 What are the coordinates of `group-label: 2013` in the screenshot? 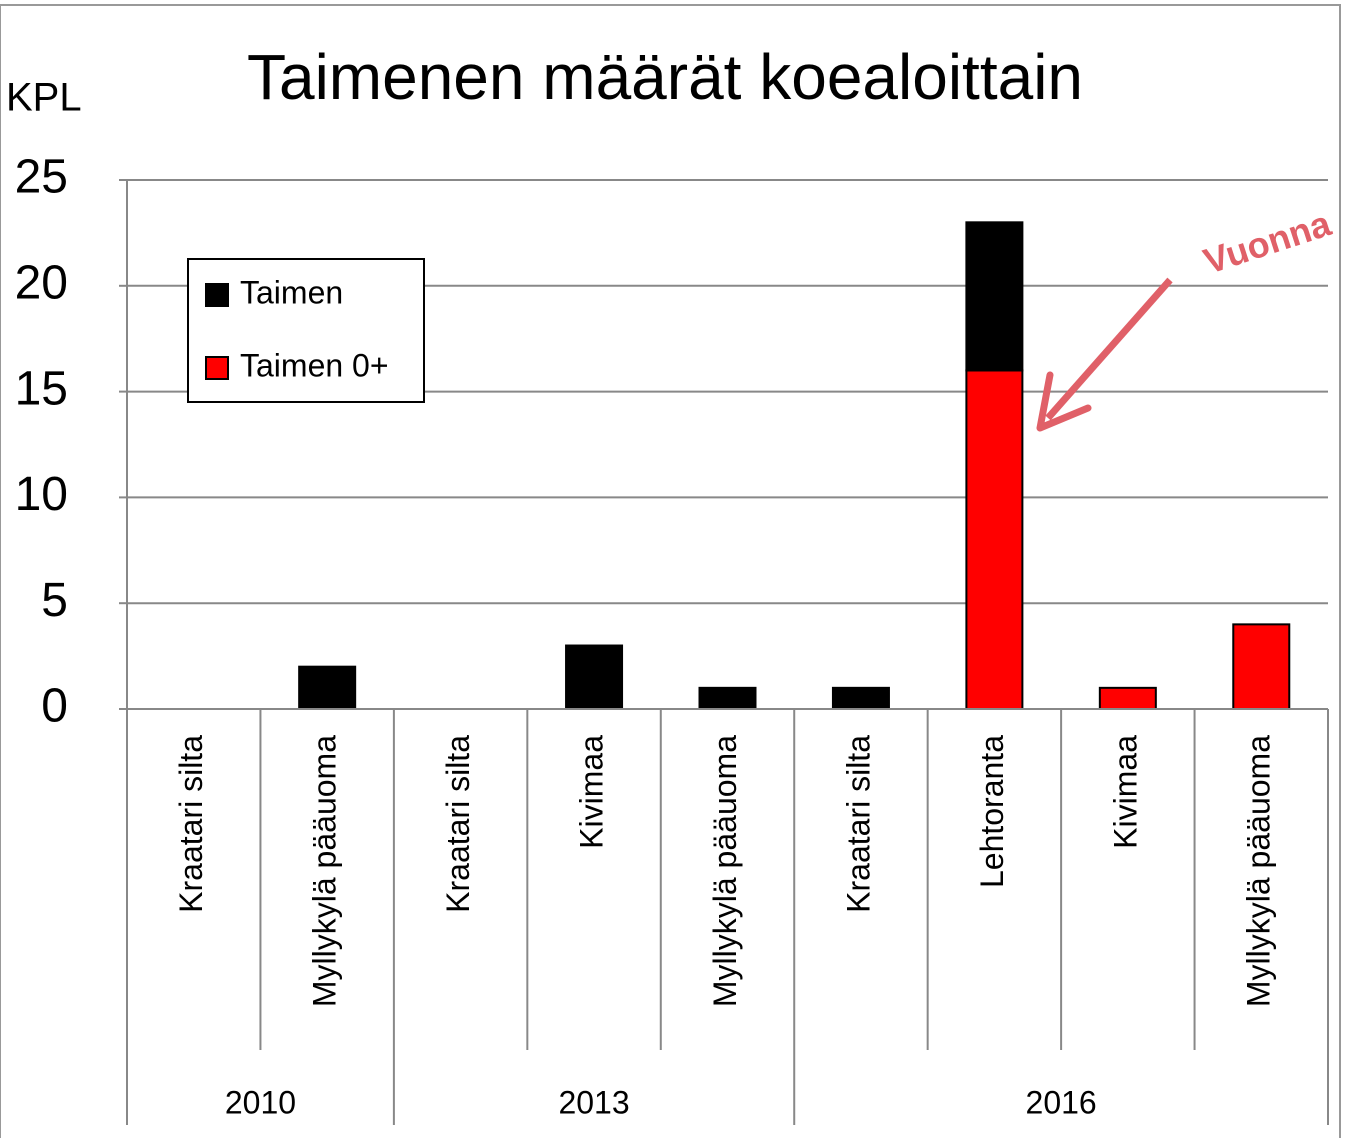 It's located at (593, 1102).